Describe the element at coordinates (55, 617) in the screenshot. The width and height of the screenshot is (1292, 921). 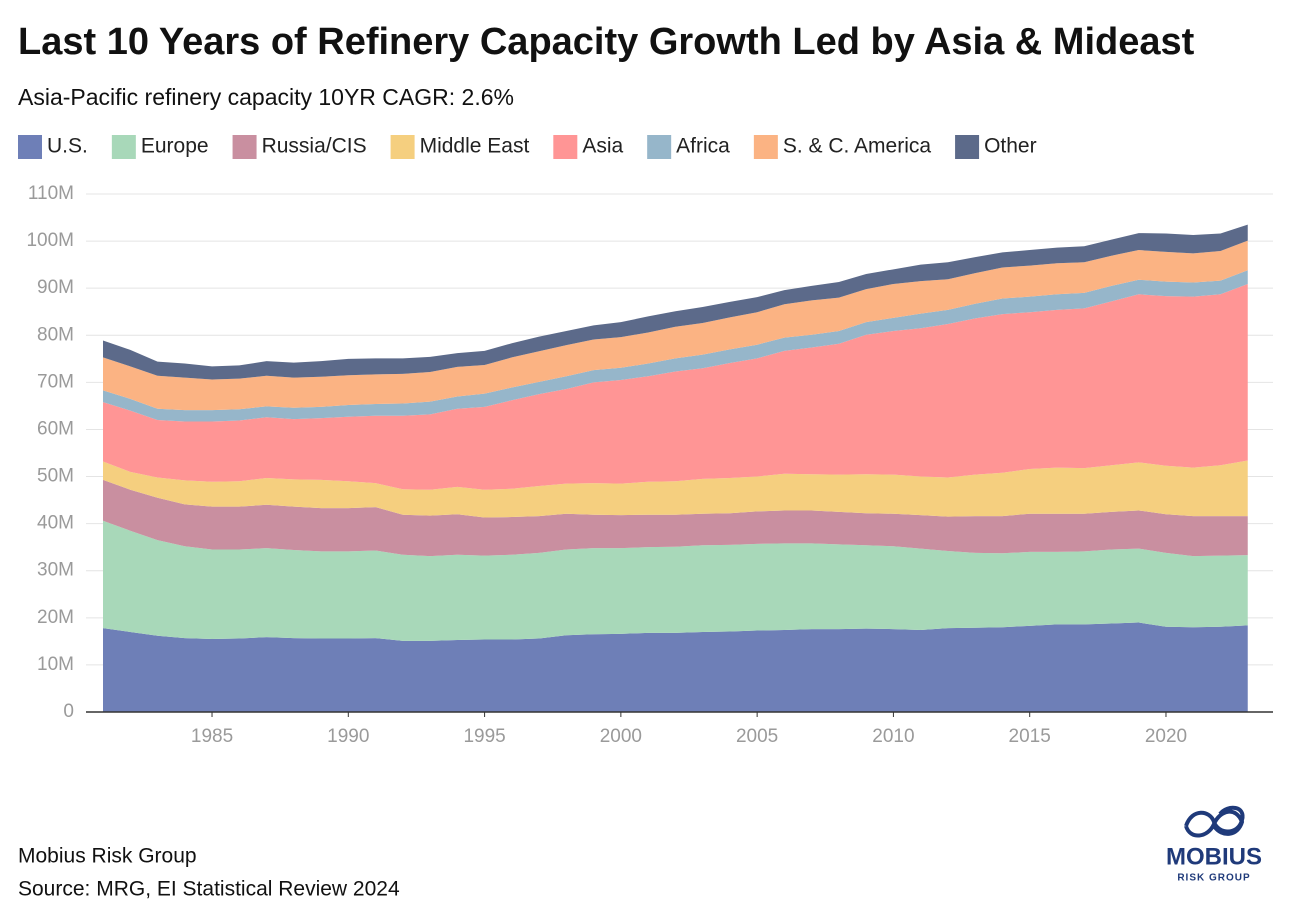
I see `y-tick-label: 20M` at that location.